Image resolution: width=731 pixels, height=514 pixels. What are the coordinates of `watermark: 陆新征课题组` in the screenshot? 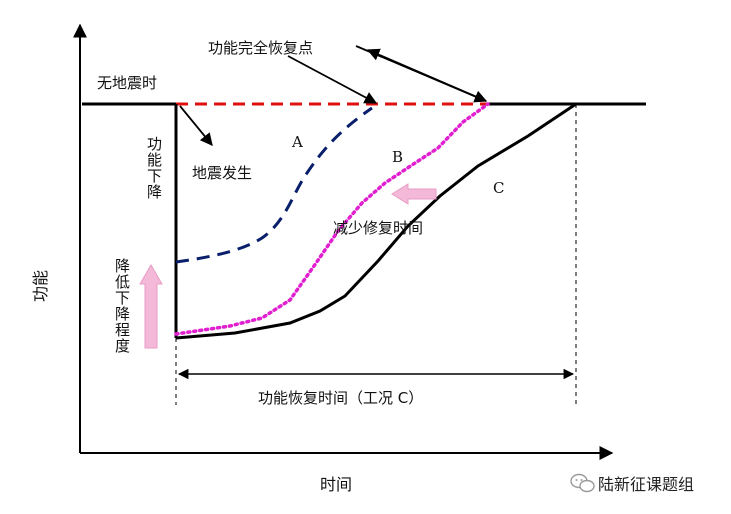 It's located at (632, 483).